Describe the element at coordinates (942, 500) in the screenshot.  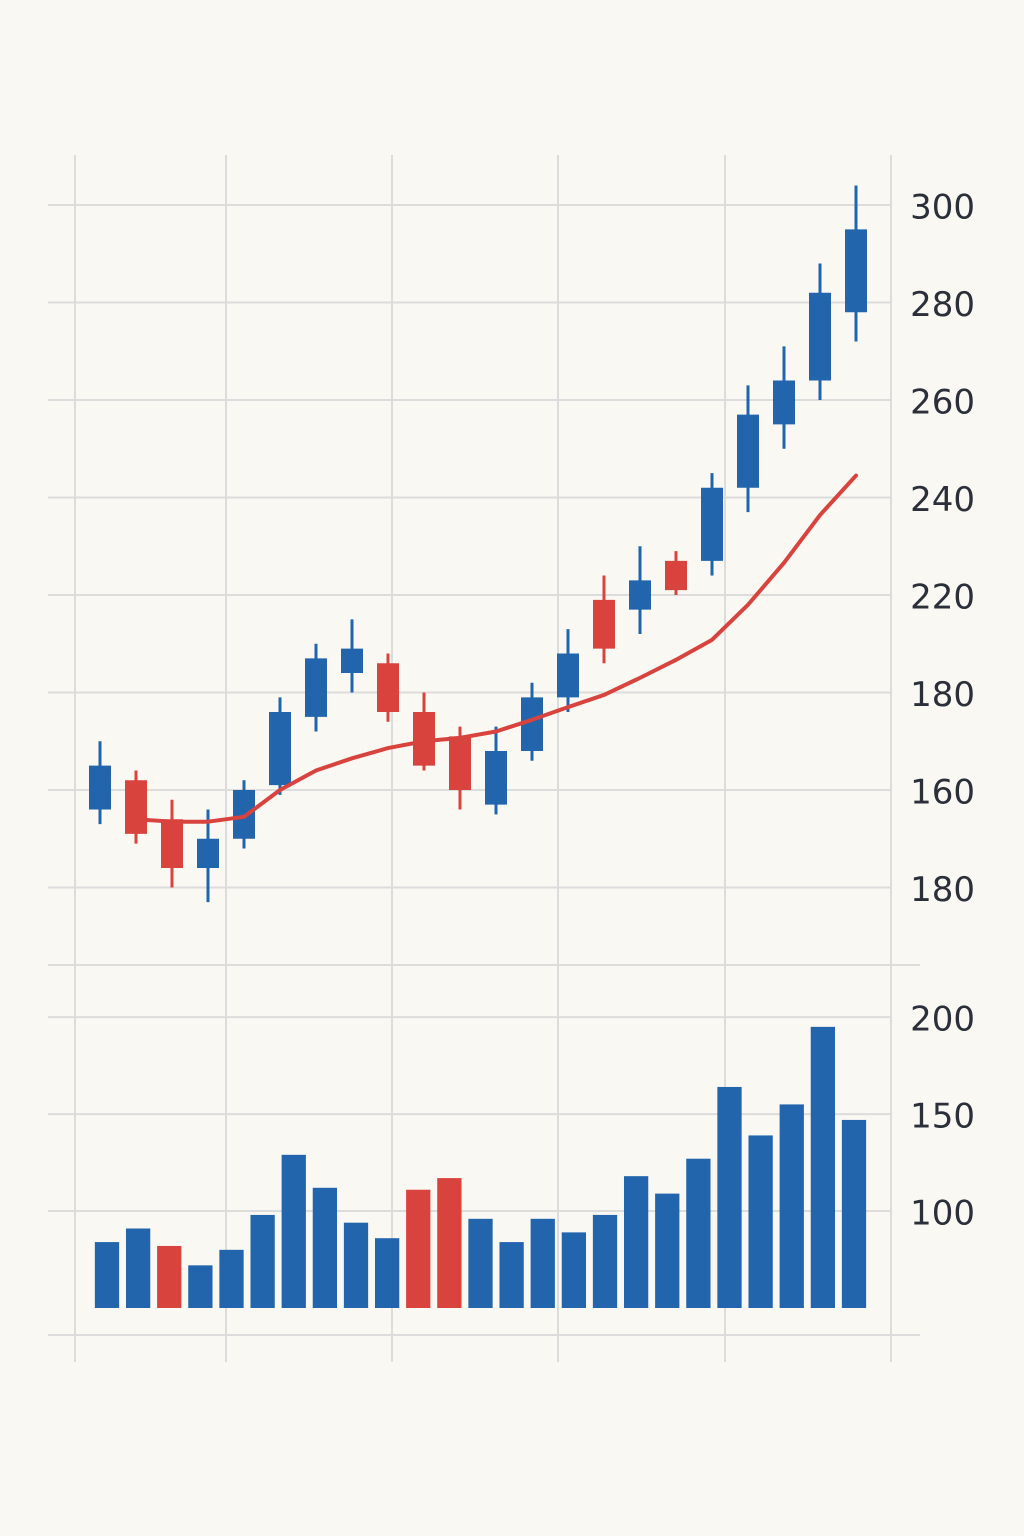
I see `y-tick-label: 240` at that location.